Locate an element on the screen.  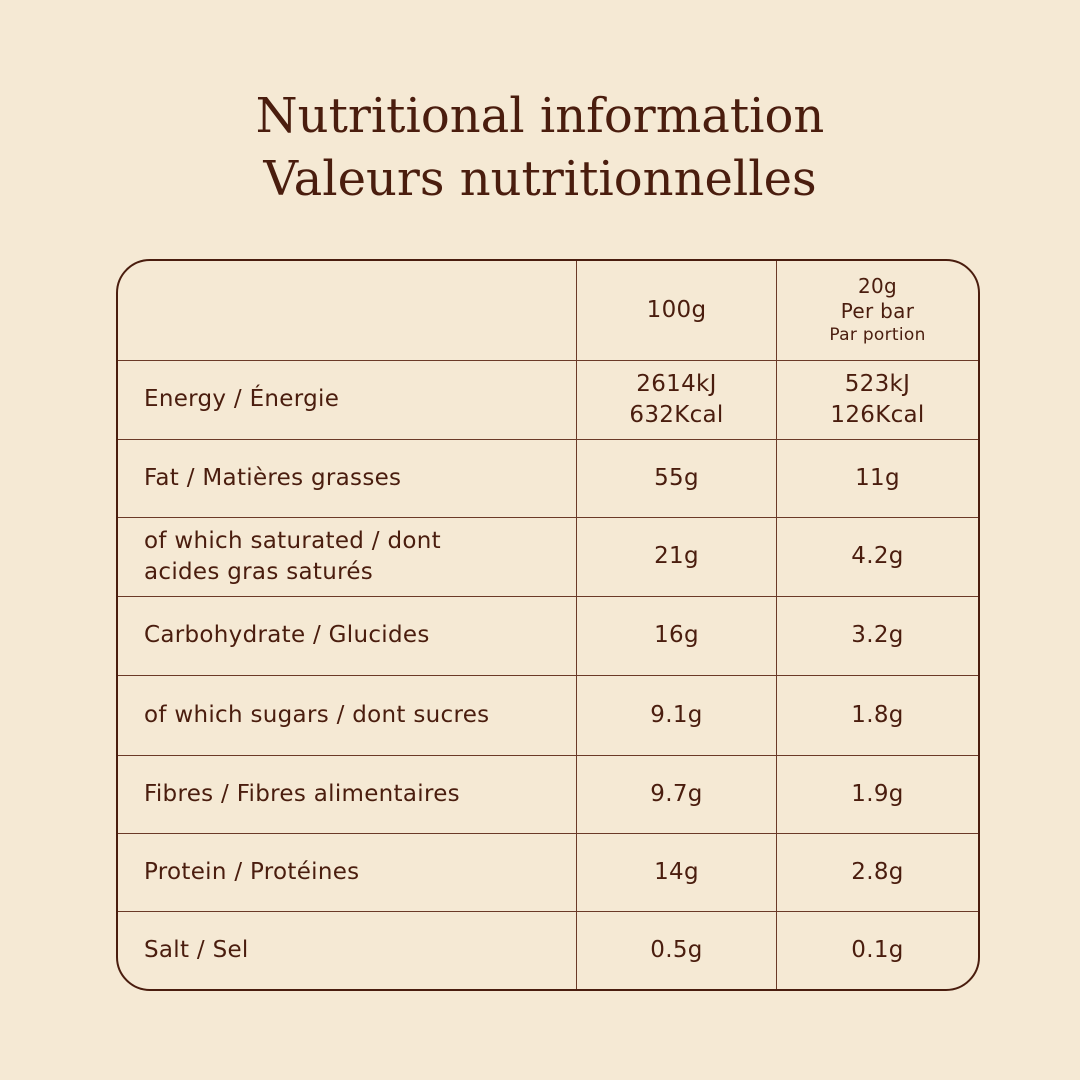
row-label-text: Carbohydrate / Glucides is located at coordinates (287, 635).